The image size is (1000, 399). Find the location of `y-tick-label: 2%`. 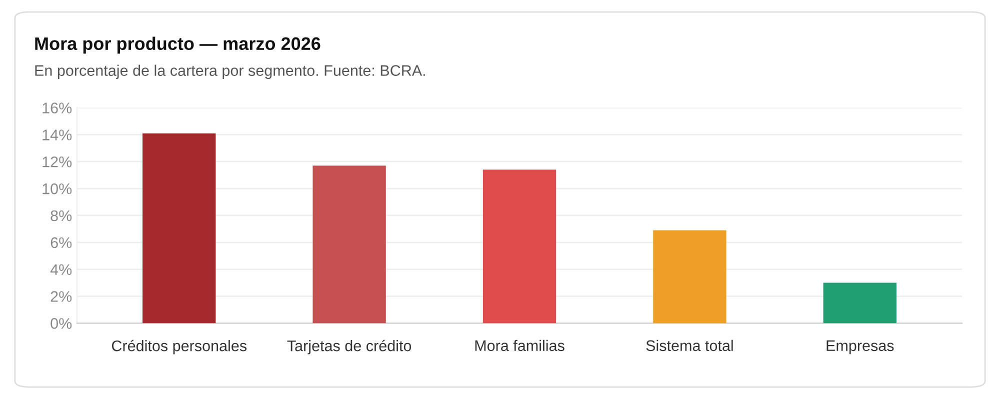

y-tick-label: 2% is located at coordinates (61, 296).